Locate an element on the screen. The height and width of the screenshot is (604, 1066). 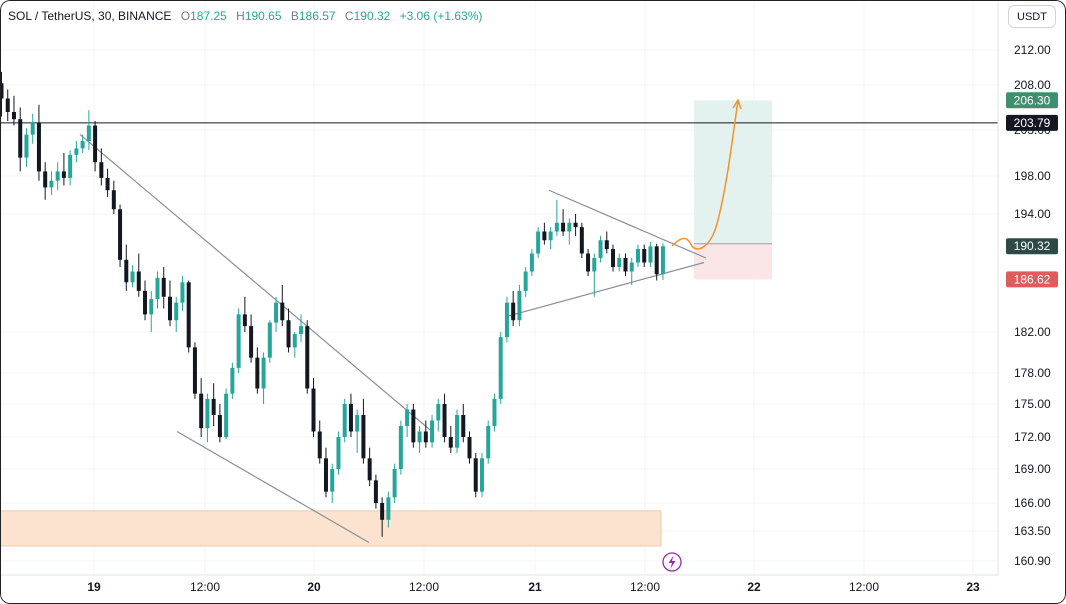
time-tick: 23 is located at coordinates (973, 587).